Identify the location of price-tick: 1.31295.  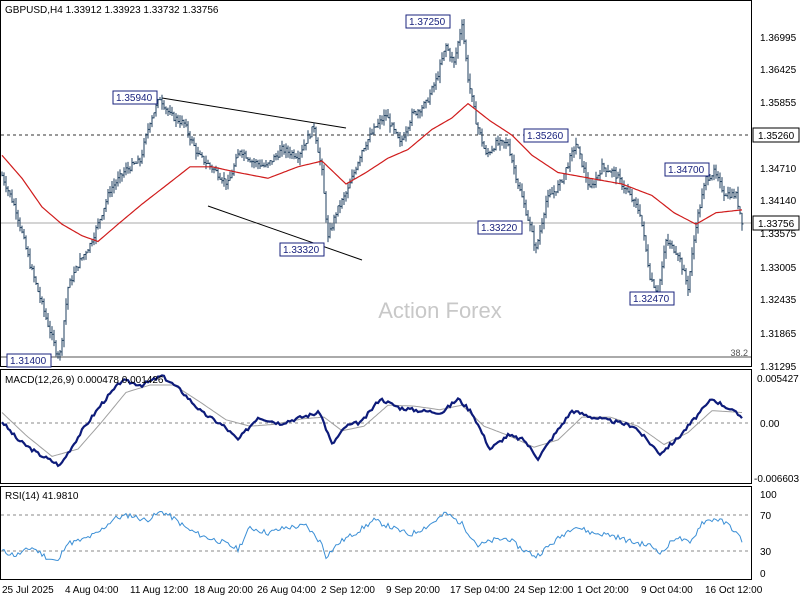
(778, 367).